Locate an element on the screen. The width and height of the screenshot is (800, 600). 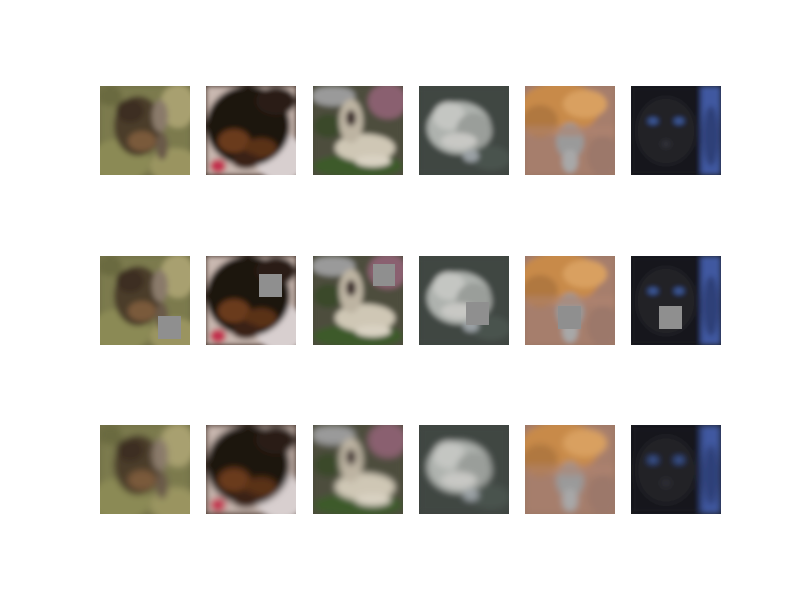
image-tile-reconstructed-white-cat is located at coordinates (464, 469).